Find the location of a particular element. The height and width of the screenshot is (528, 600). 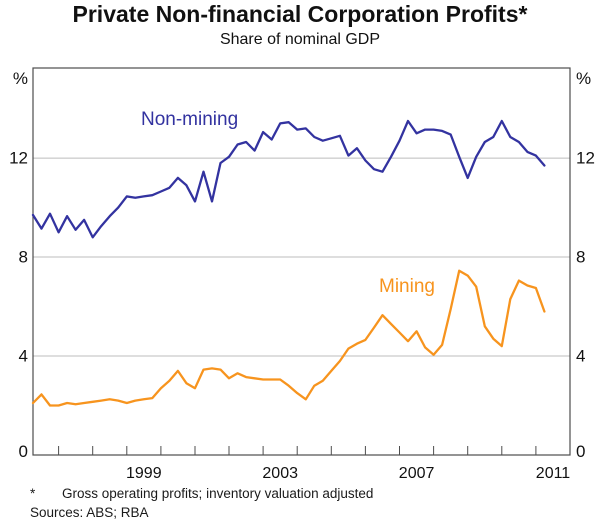

y-label-right-4: 4 is located at coordinates (580, 356).